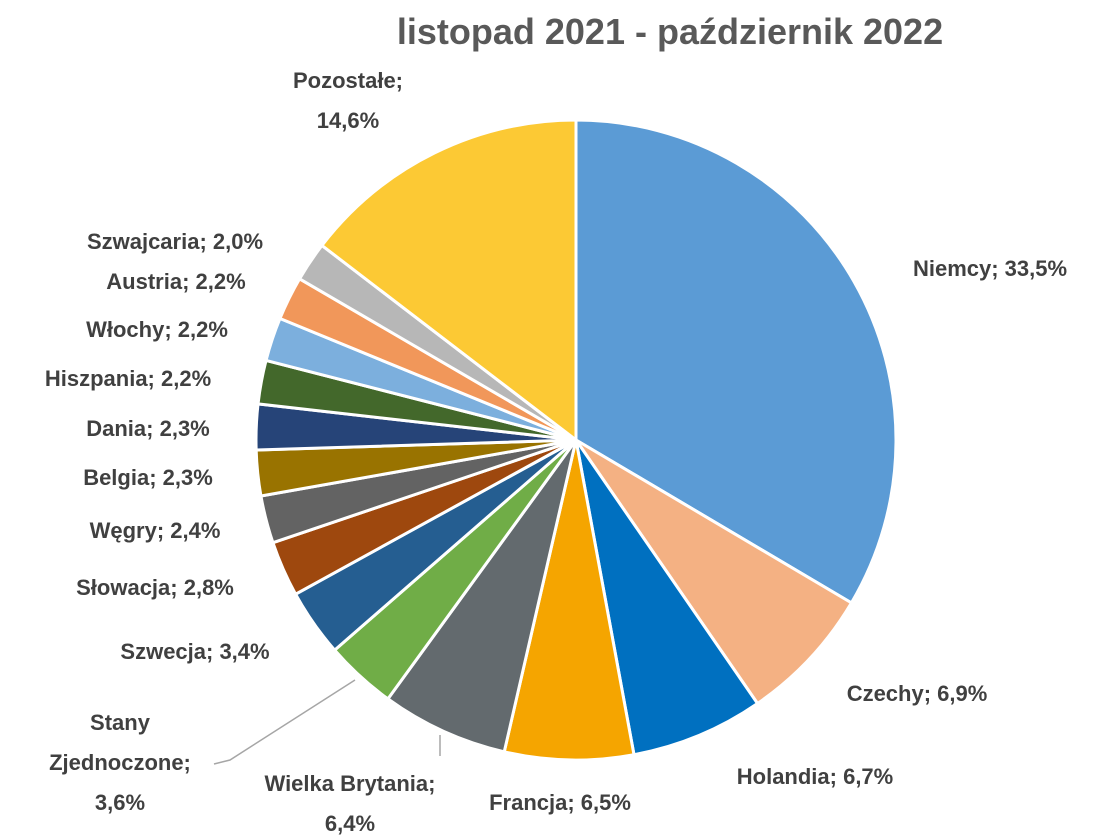 This screenshot has width=1102, height=836. What do you see at coordinates (194, 651) in the screenshot?
I see `data-label: Szwecja; 3,4%` at bounding box center [194, 651].